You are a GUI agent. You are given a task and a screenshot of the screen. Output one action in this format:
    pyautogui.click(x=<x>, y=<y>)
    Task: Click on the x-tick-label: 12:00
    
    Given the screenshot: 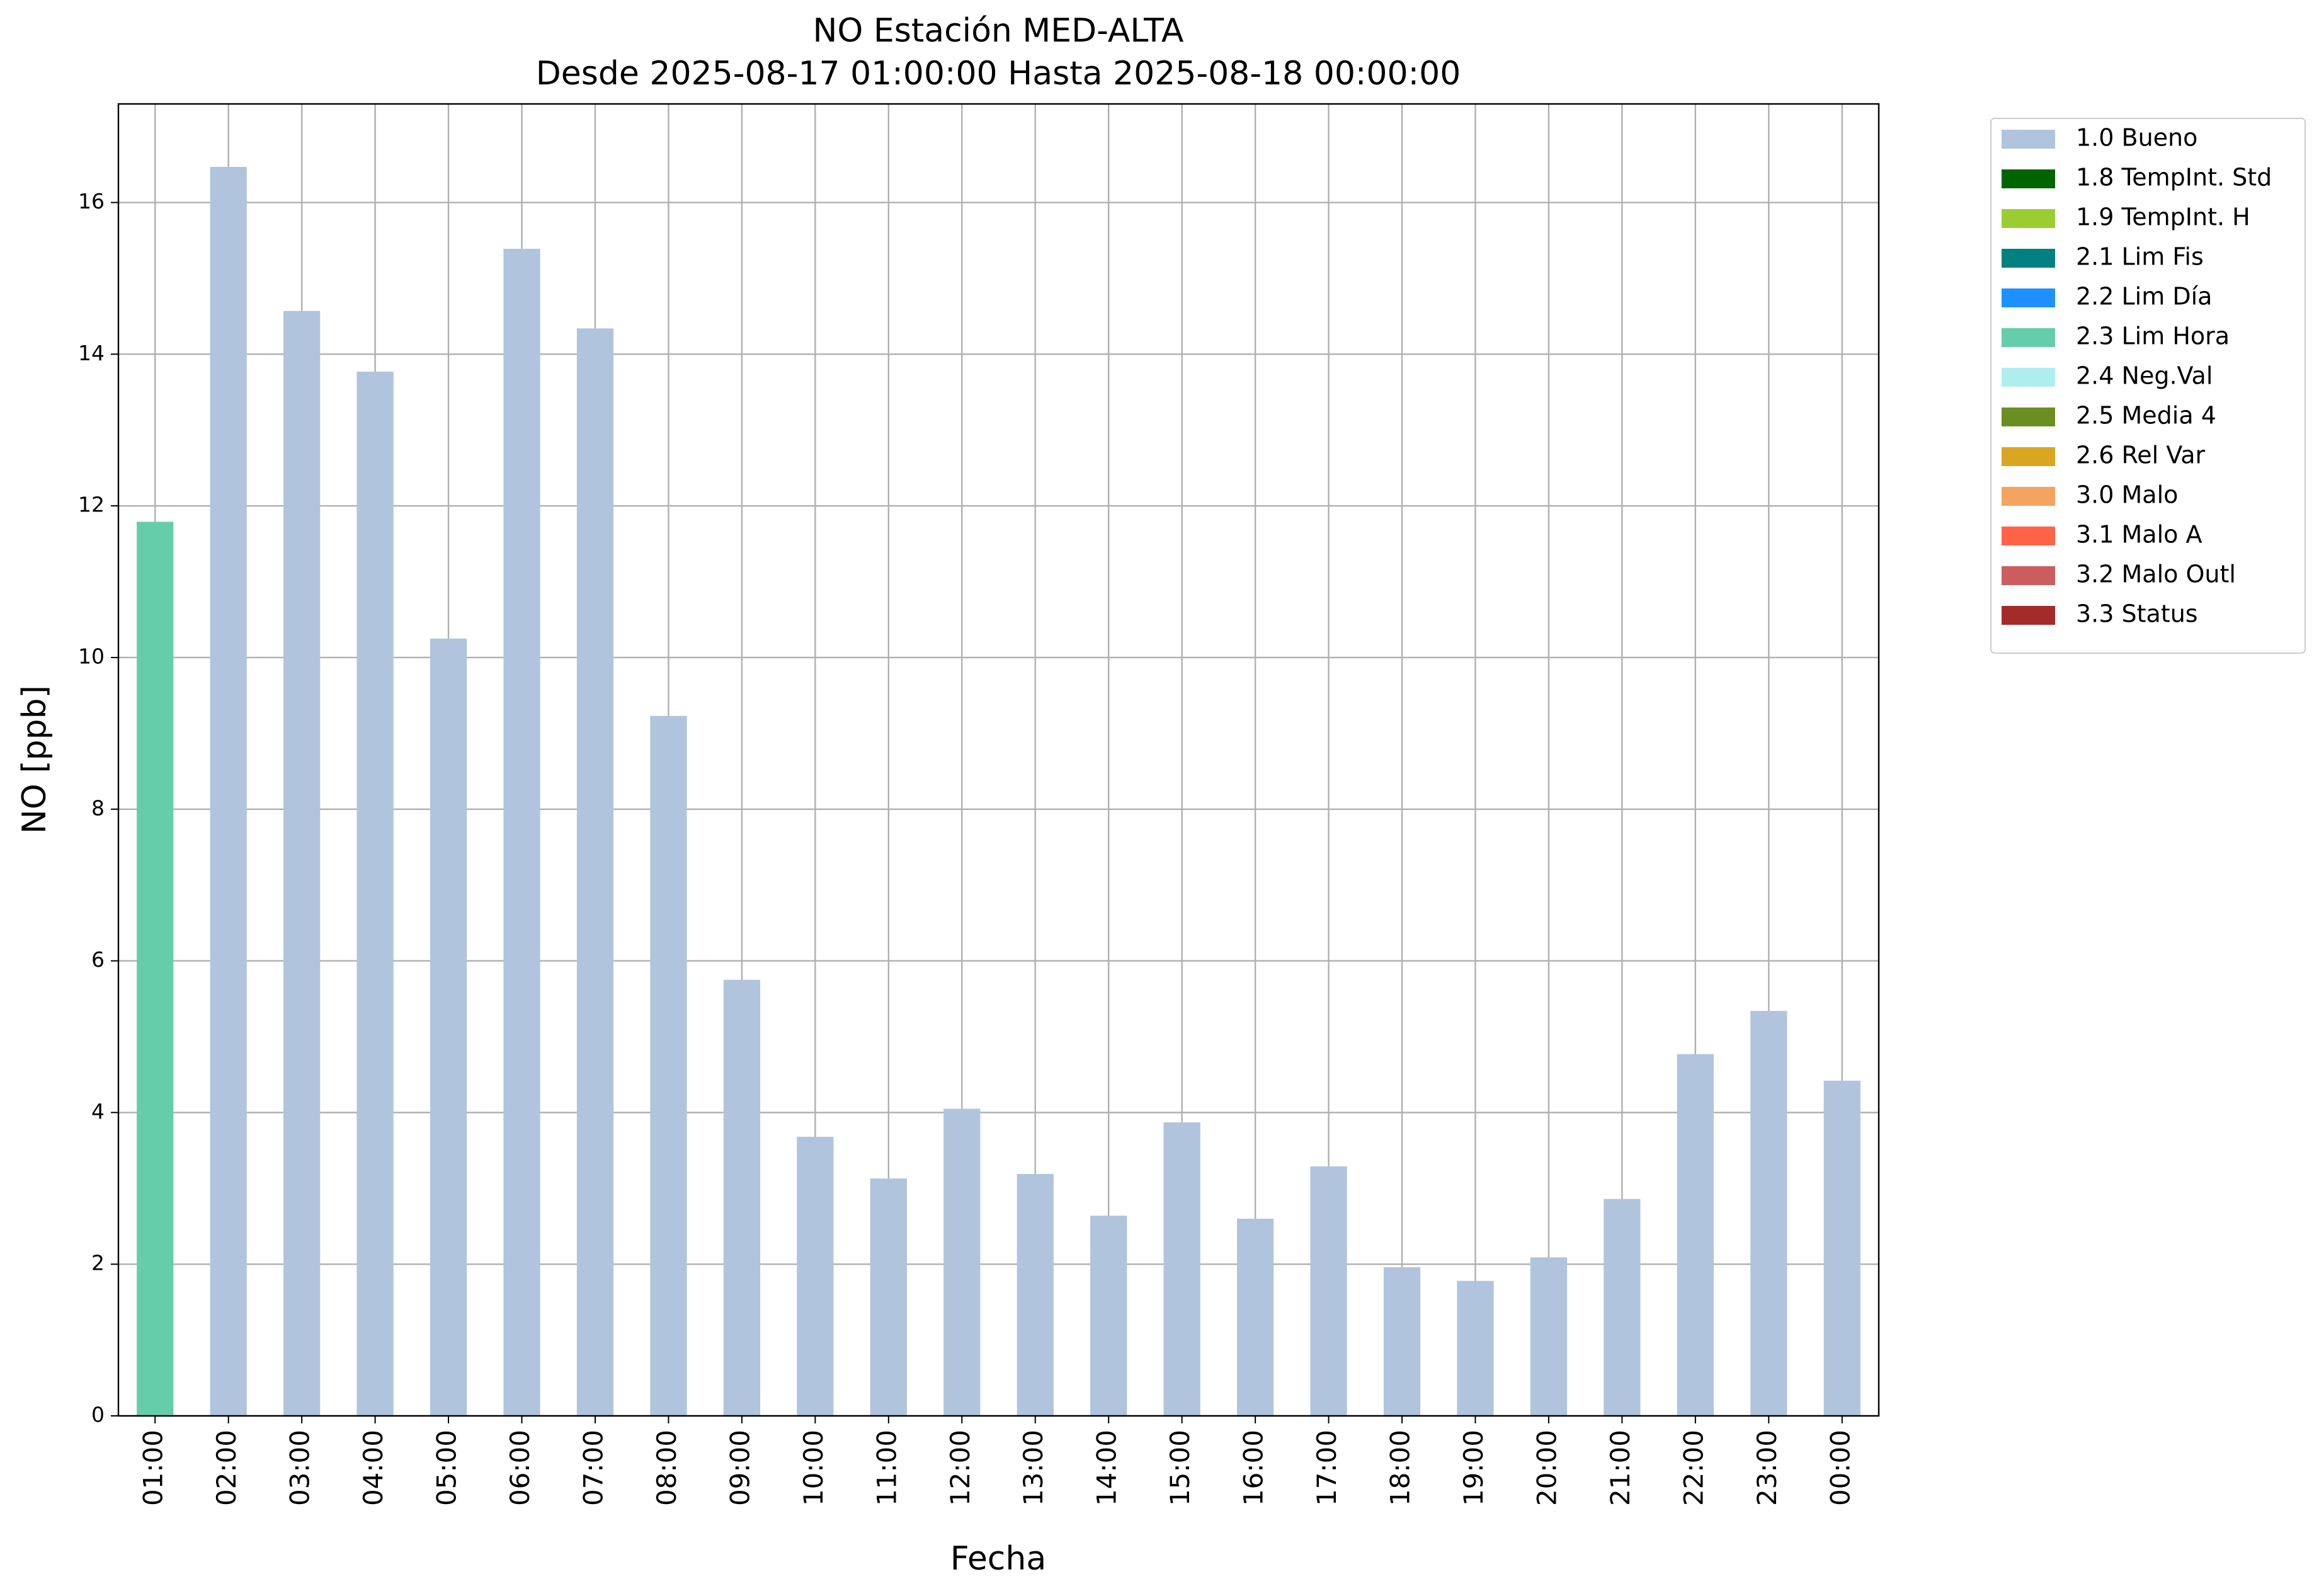 What is the action you would take?
    pyautogui.click(x=960, y=1468)
    